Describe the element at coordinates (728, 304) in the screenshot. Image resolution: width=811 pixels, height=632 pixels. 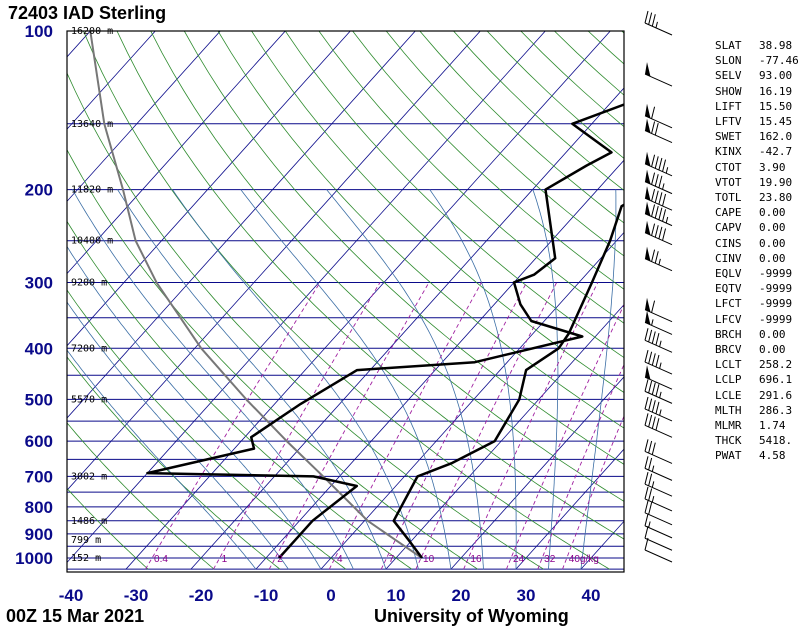
I see `index-name: LFCT` at that location.